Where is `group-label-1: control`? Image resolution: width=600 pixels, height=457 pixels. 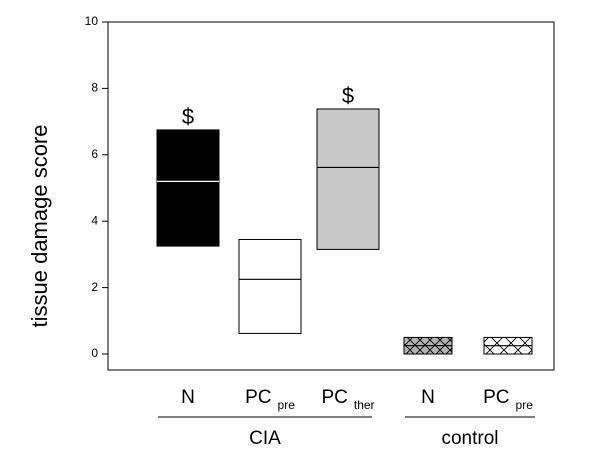 group-label-1: control is located at coordinates (469, 438).